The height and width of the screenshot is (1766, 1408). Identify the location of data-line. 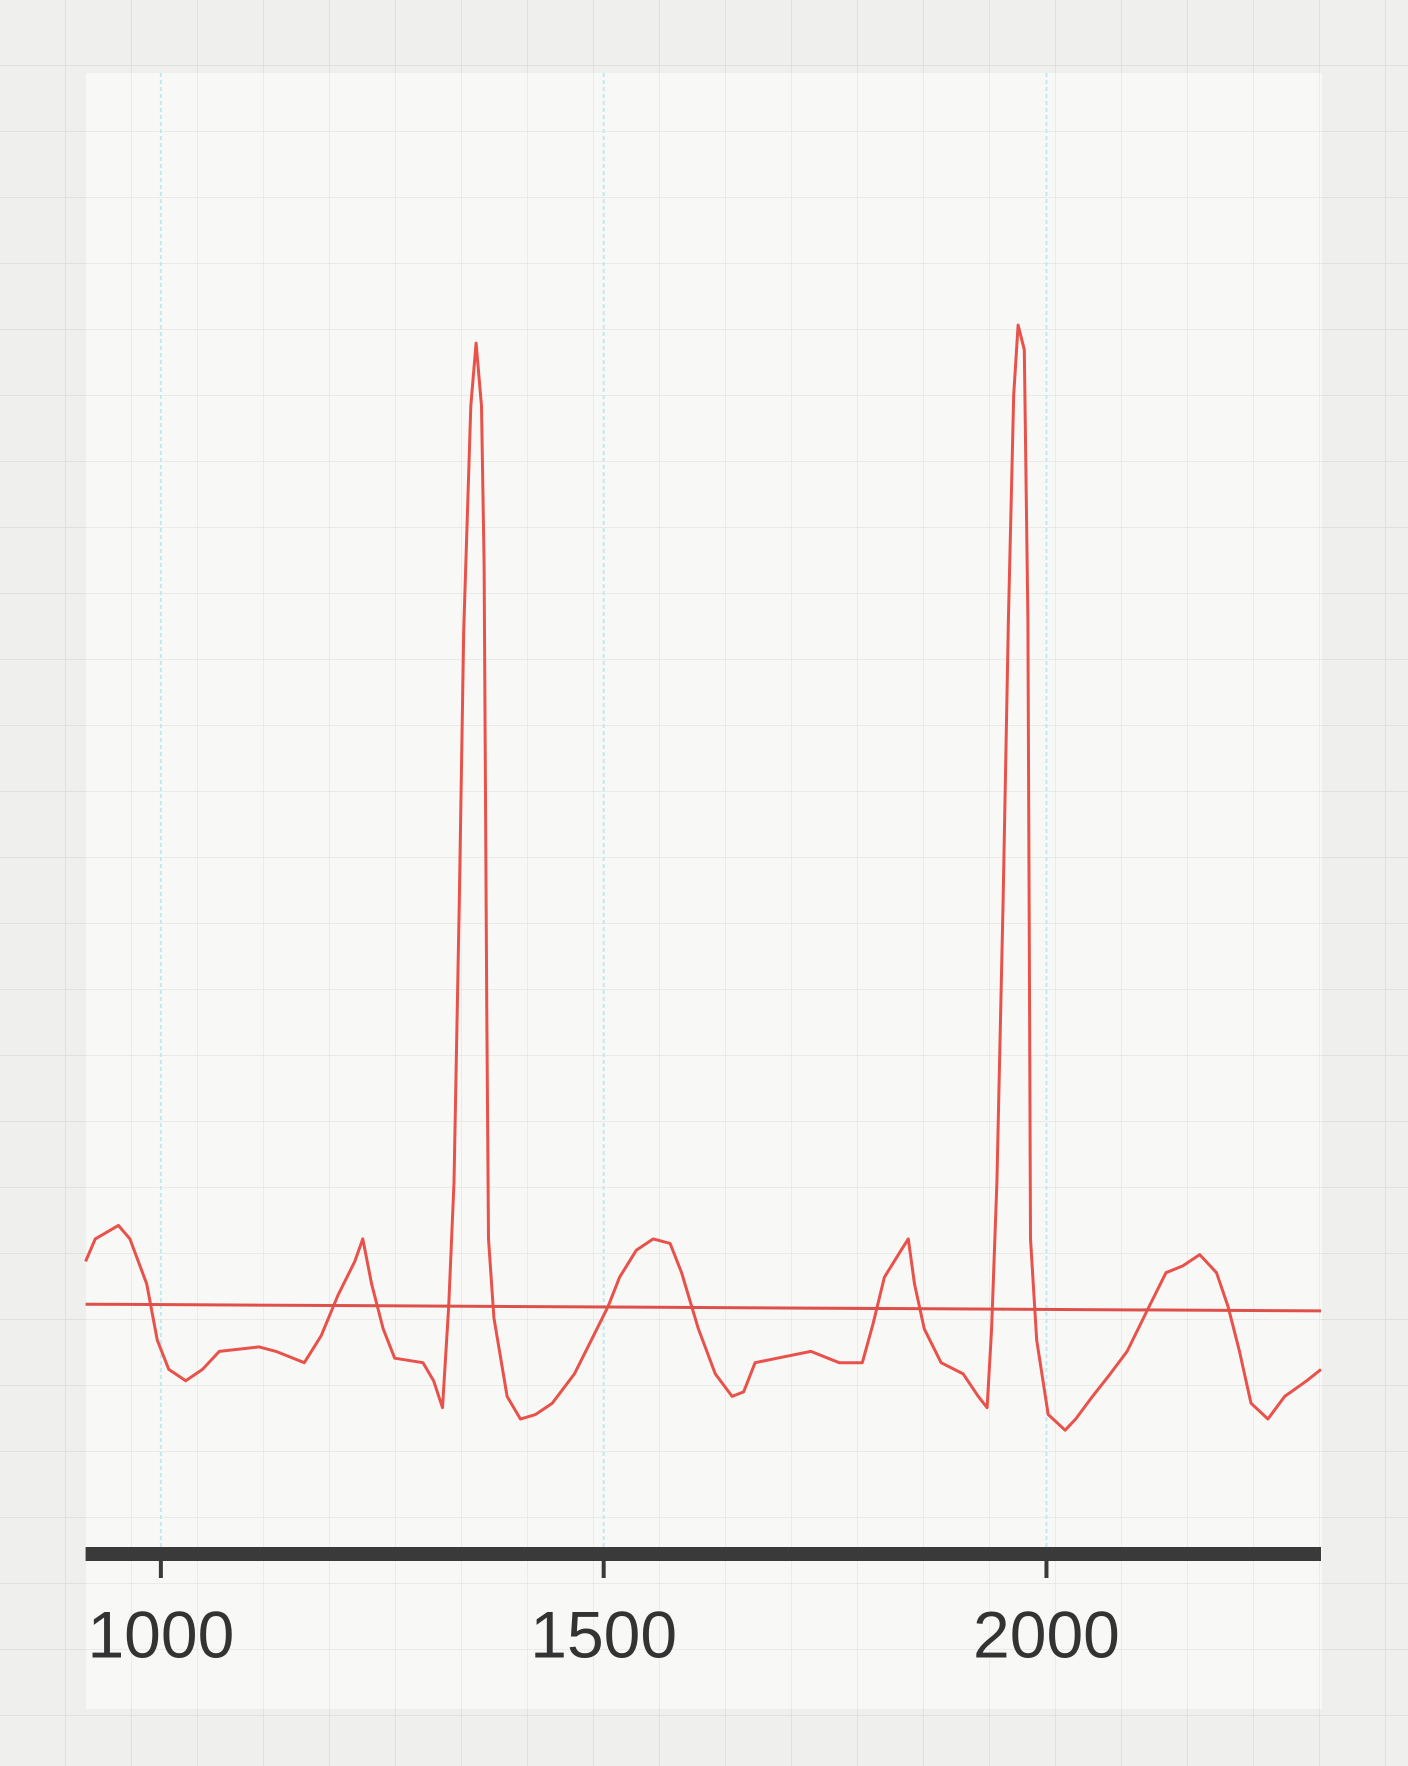
(703, 1307).